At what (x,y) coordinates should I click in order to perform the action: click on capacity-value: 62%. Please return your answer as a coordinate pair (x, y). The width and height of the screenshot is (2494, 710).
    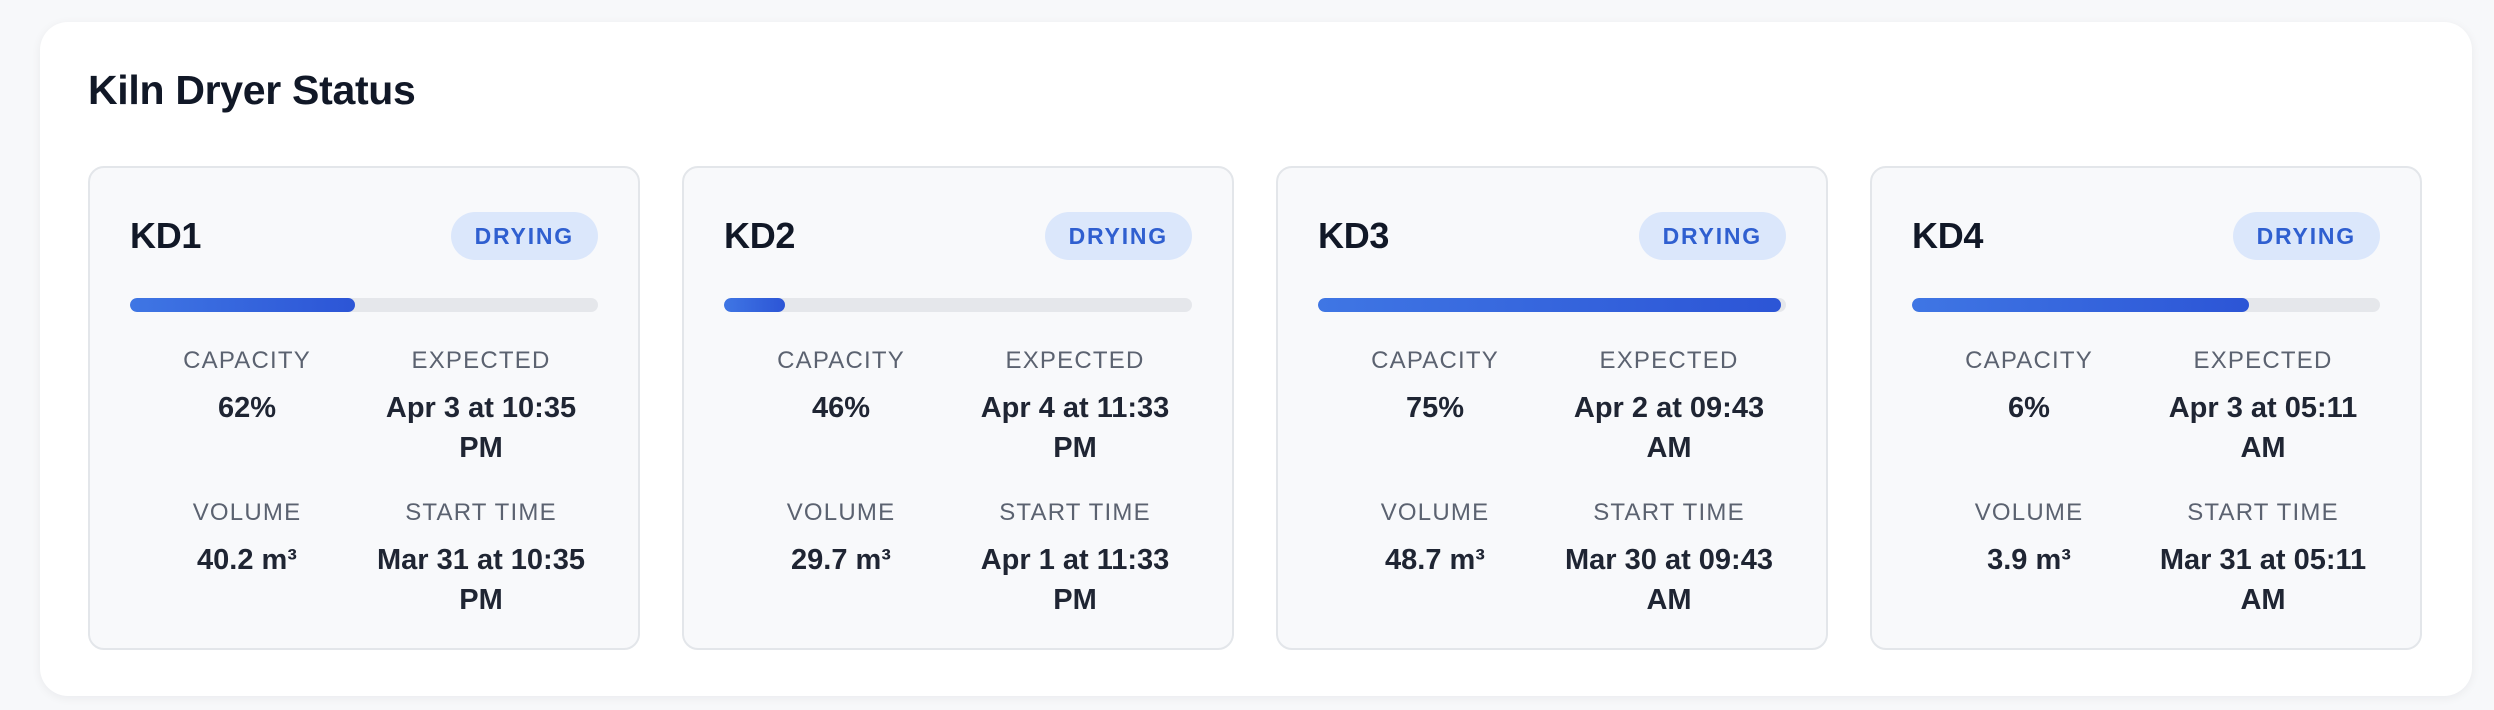
    Looking at the image, I should click on (247, 408).